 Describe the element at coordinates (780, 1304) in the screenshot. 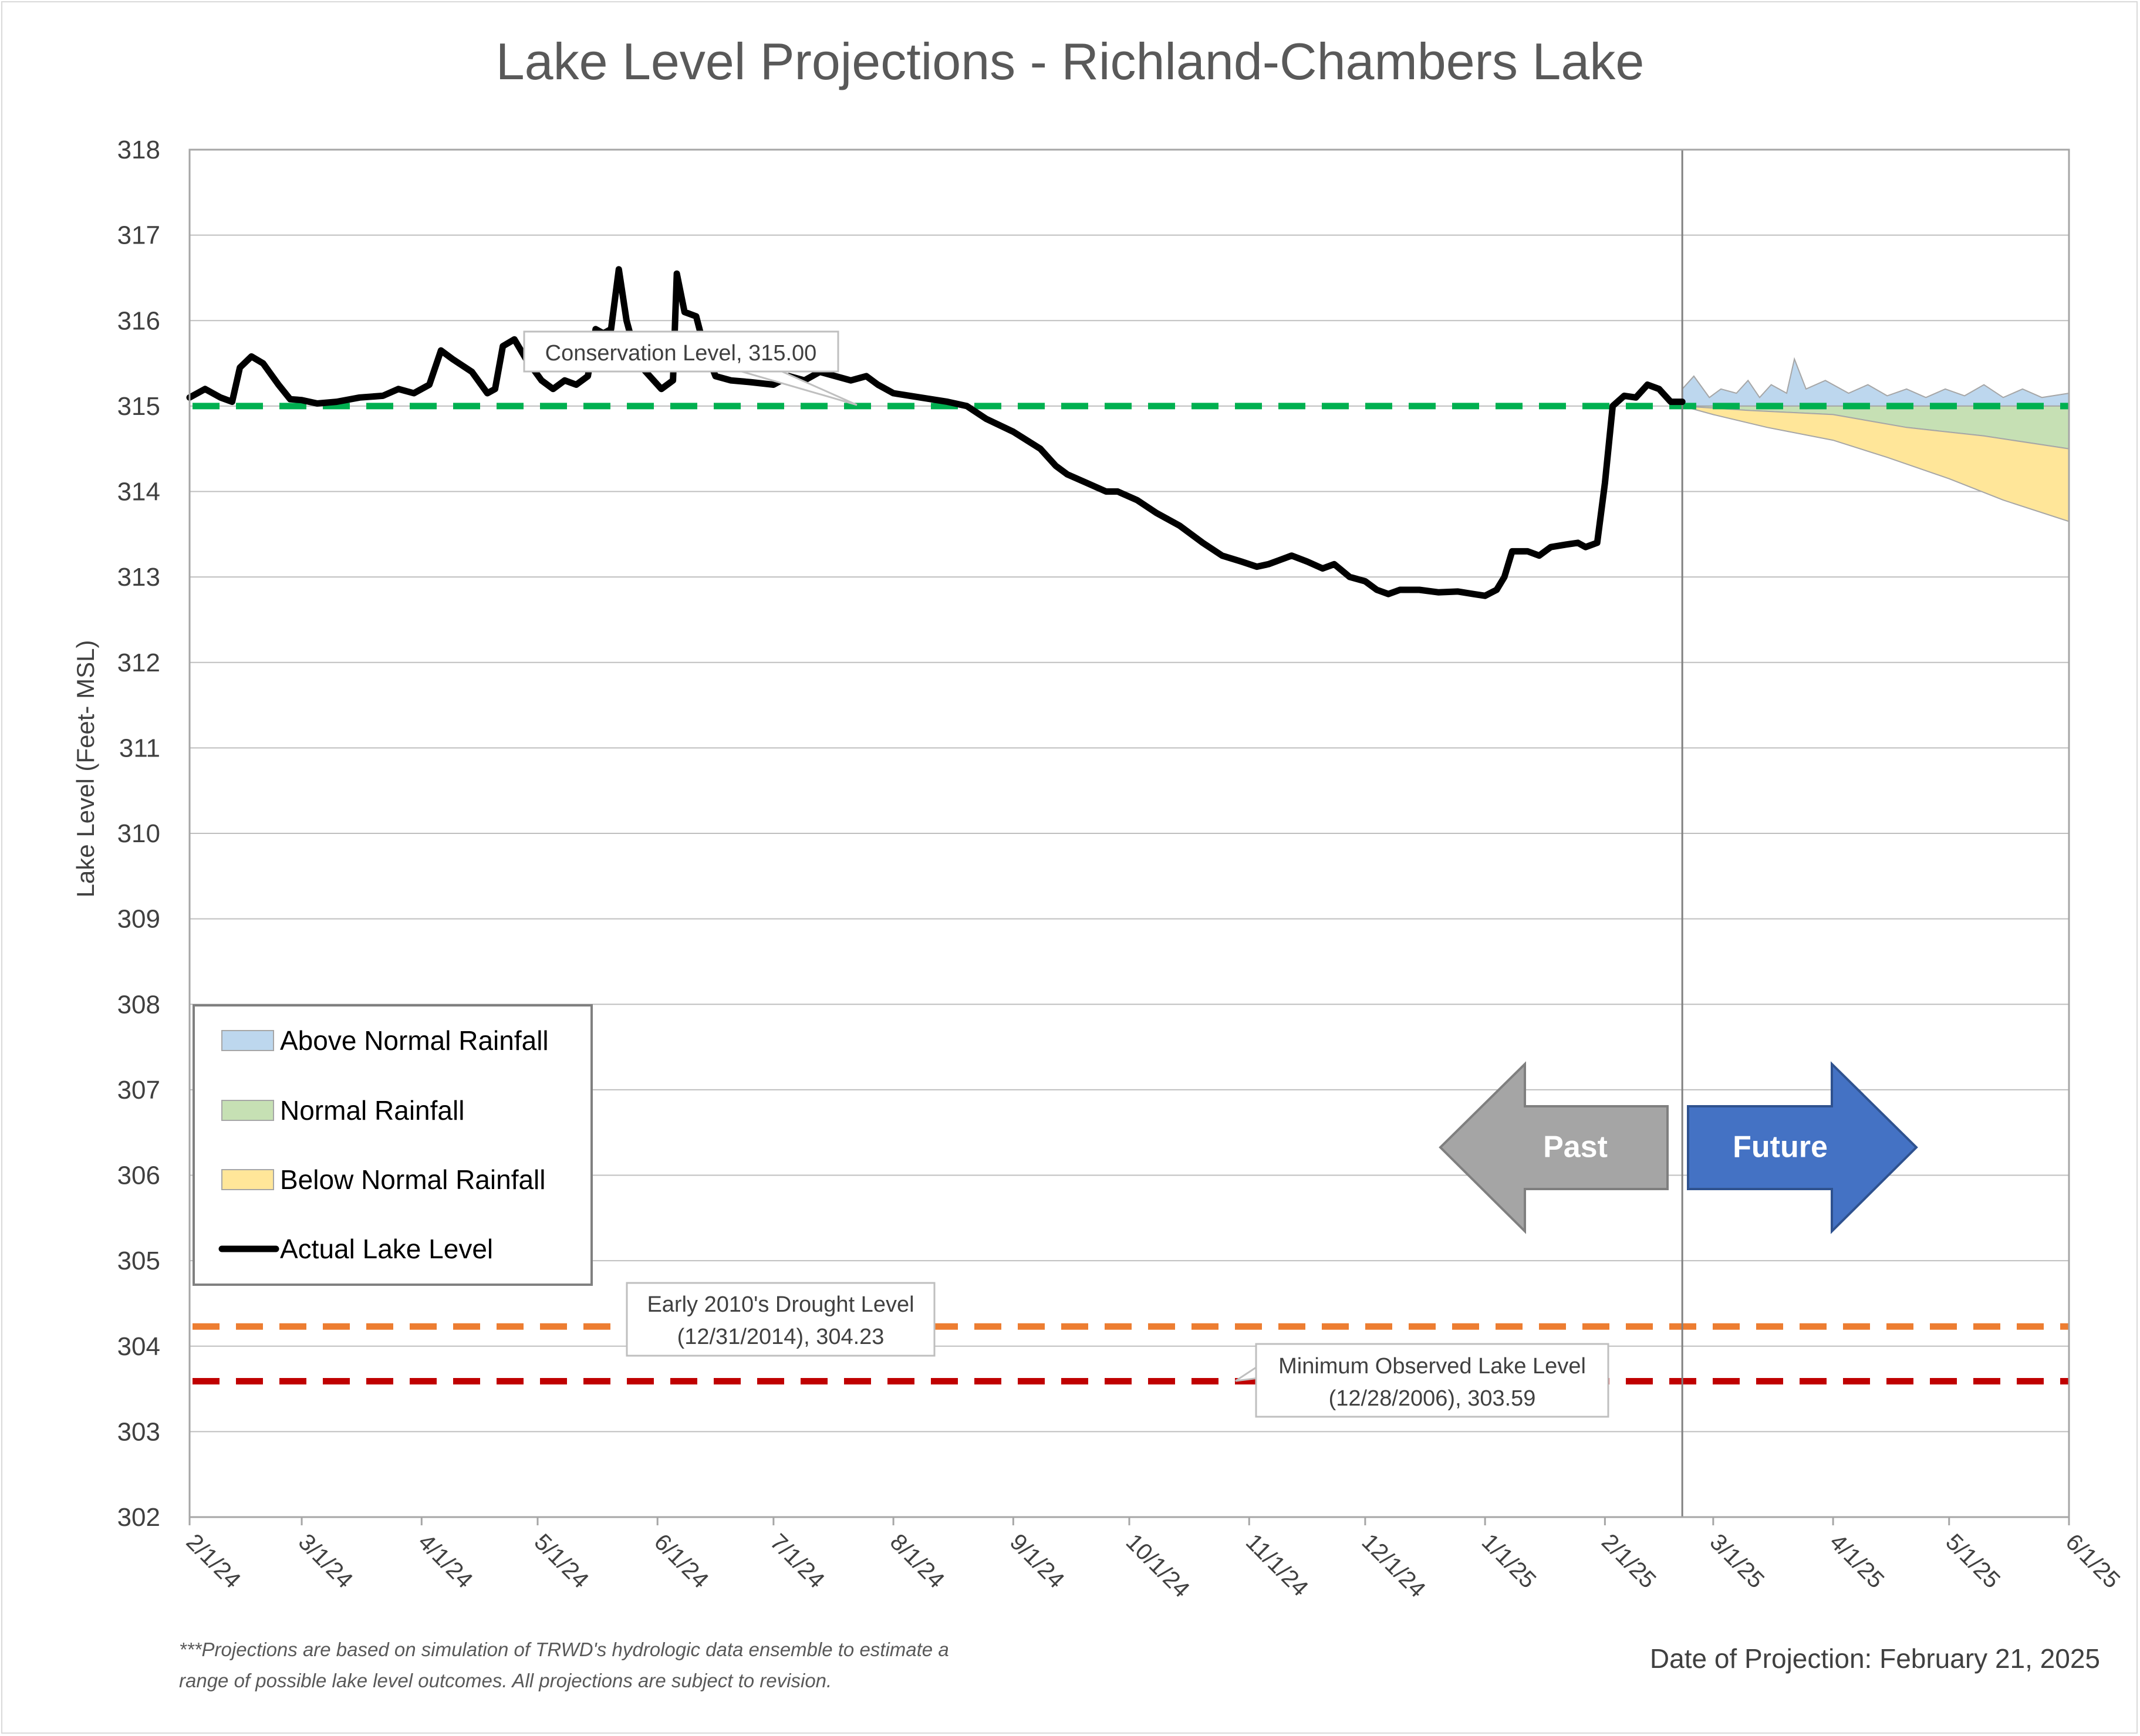

I see `drought-callout-line1: Early 2010's Drought Level` at that location.